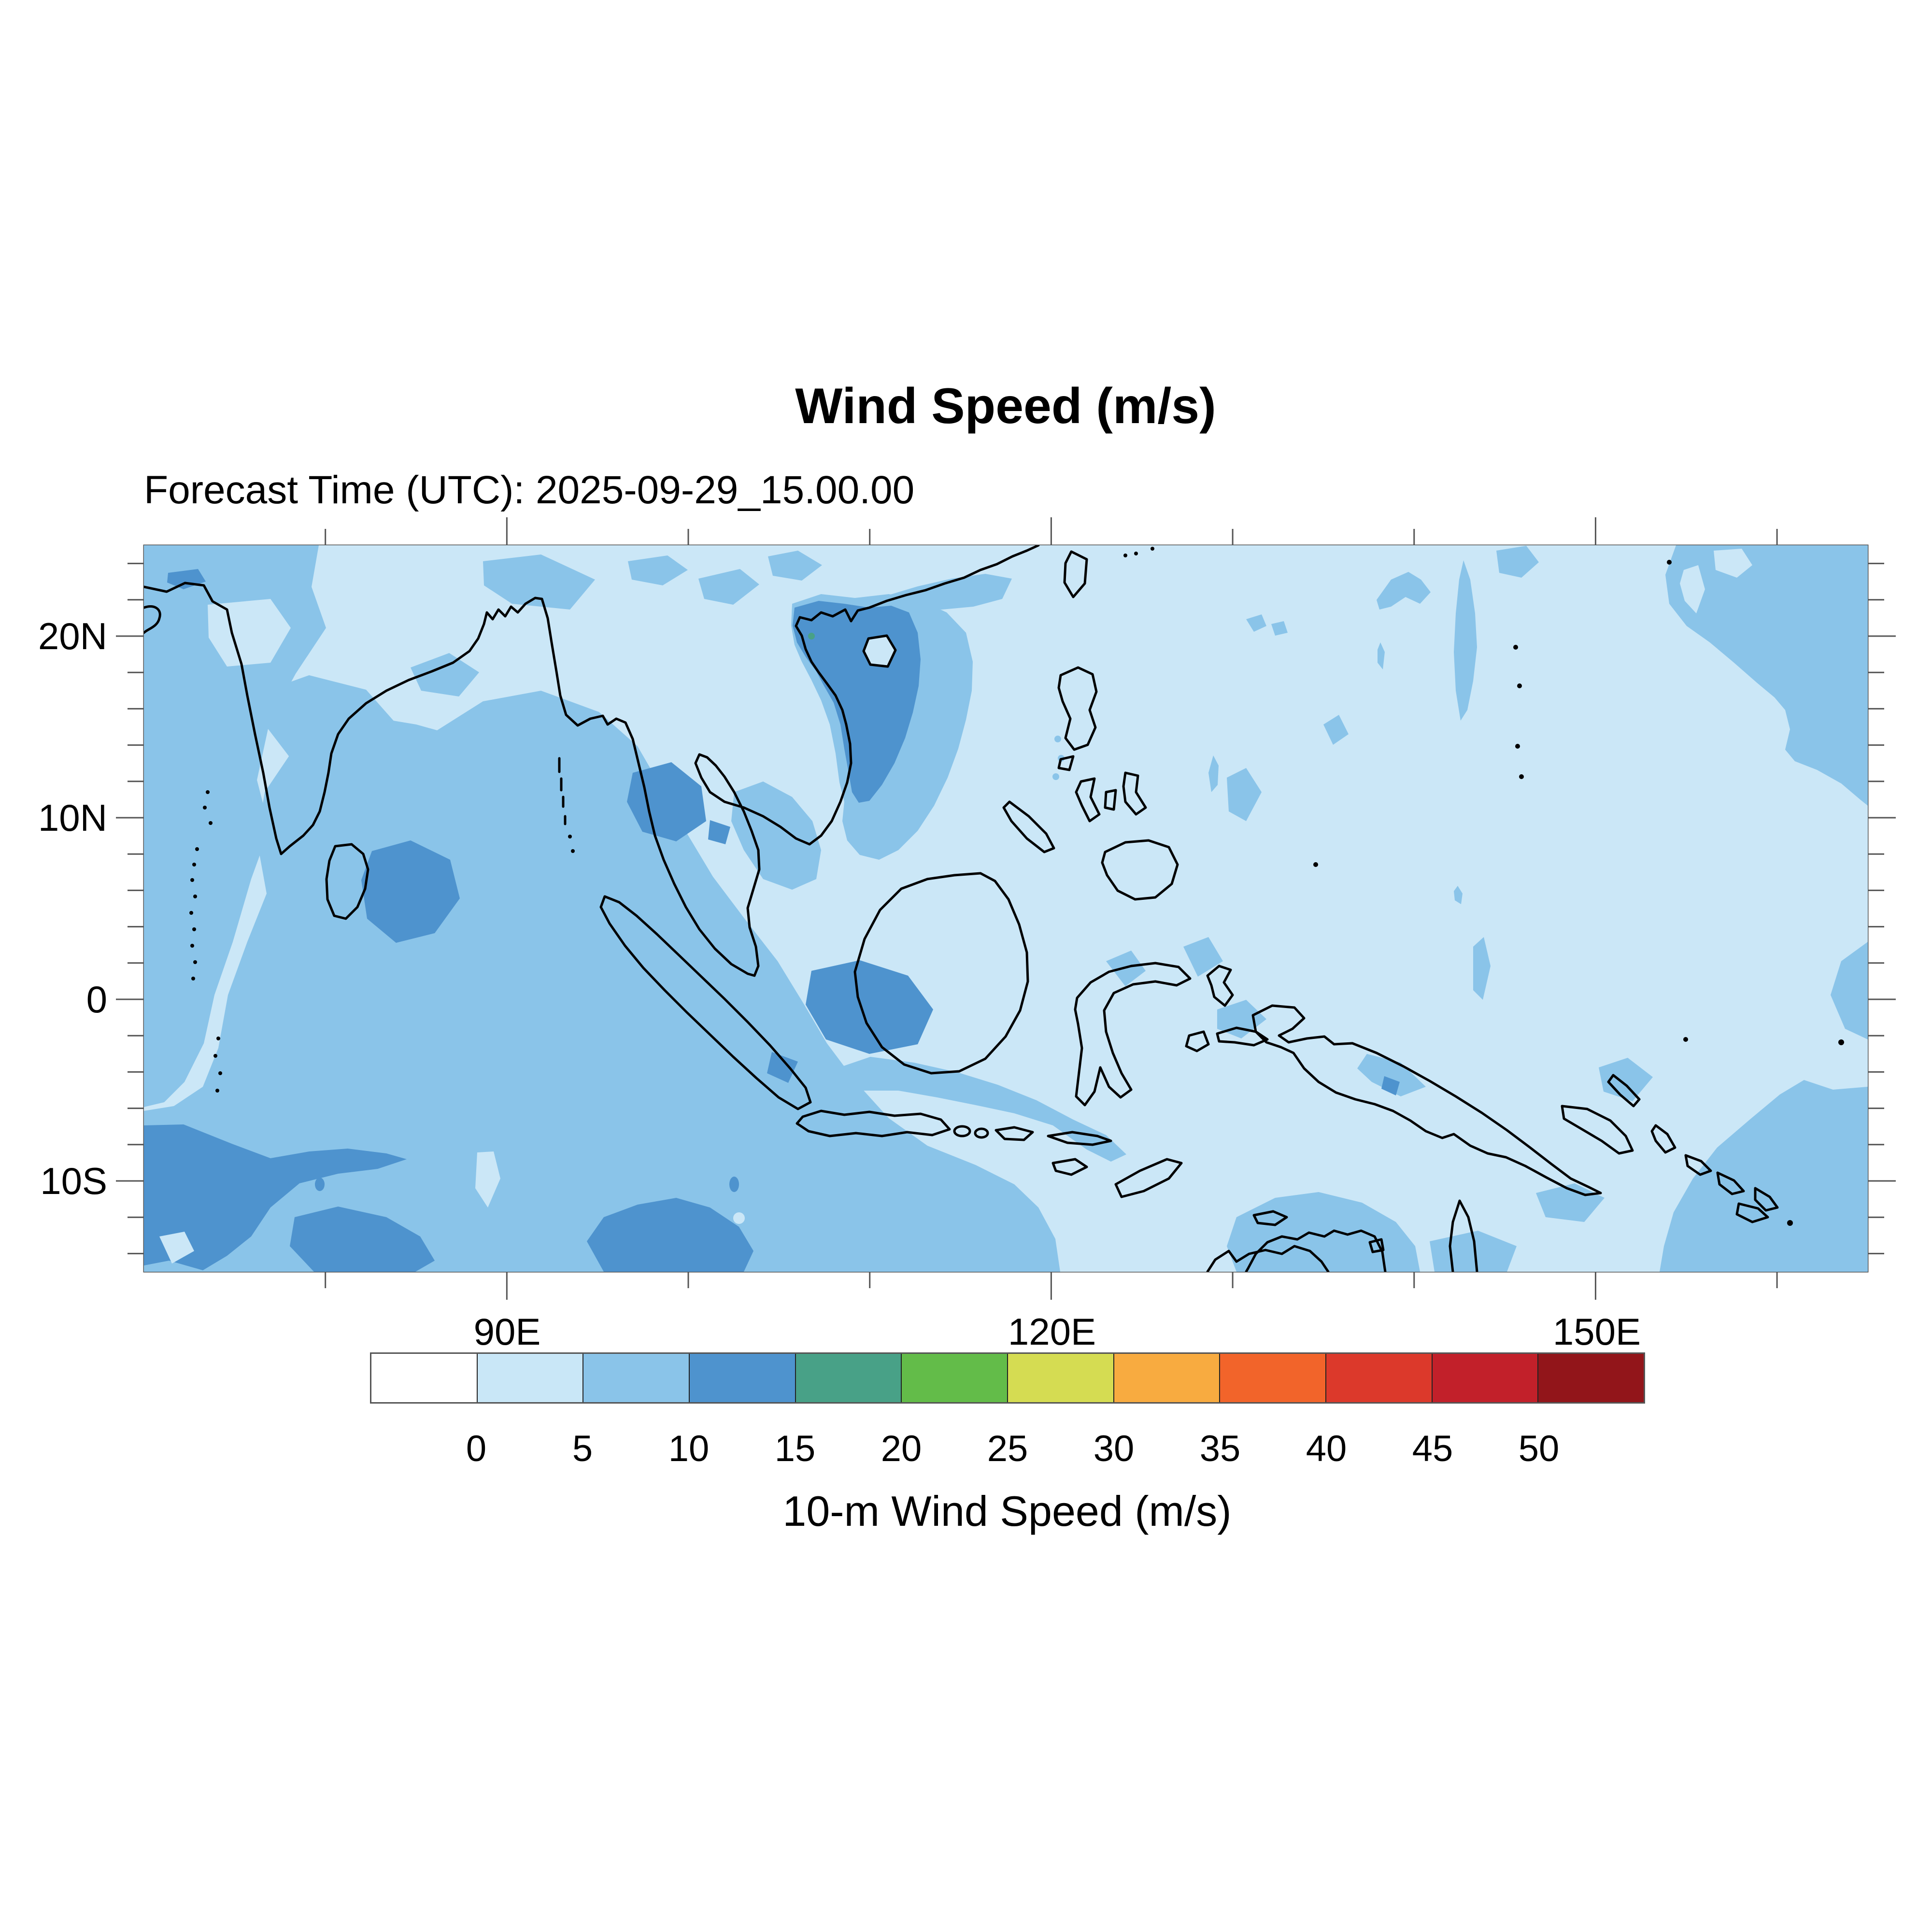 This screenshot has height=1932, width=1932. I want to click on coast-borneo, so click(941, 973).